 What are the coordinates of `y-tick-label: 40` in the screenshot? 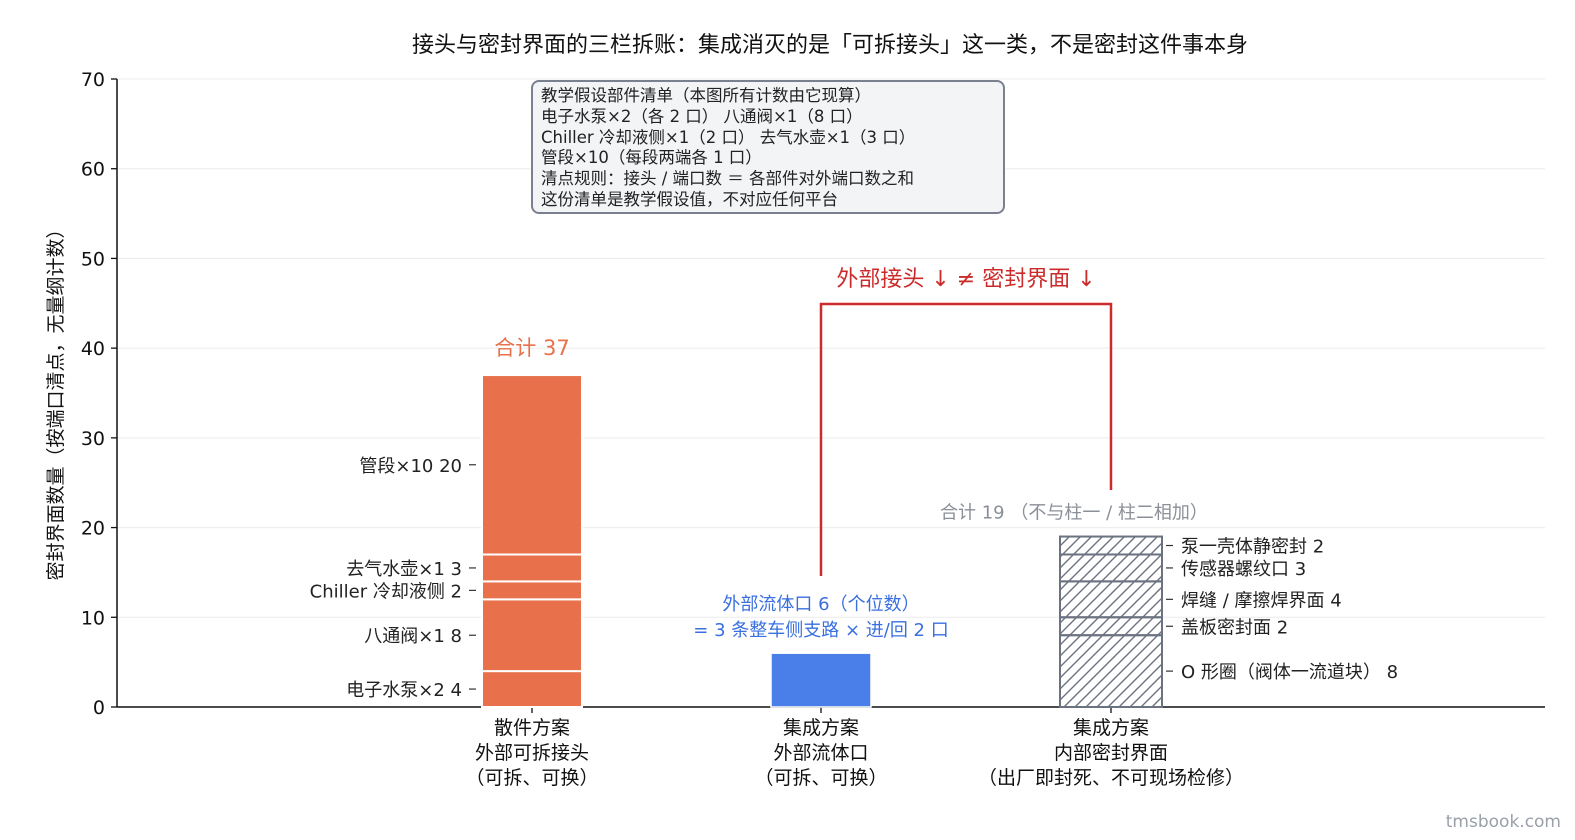 It's located at (93, 349).